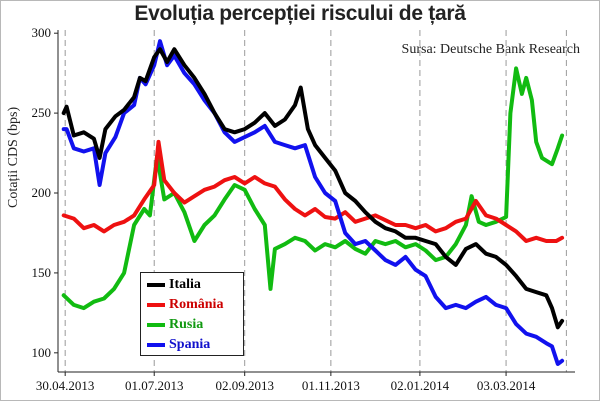  I want to click on legend-label-romania: România, so click(196, 304).